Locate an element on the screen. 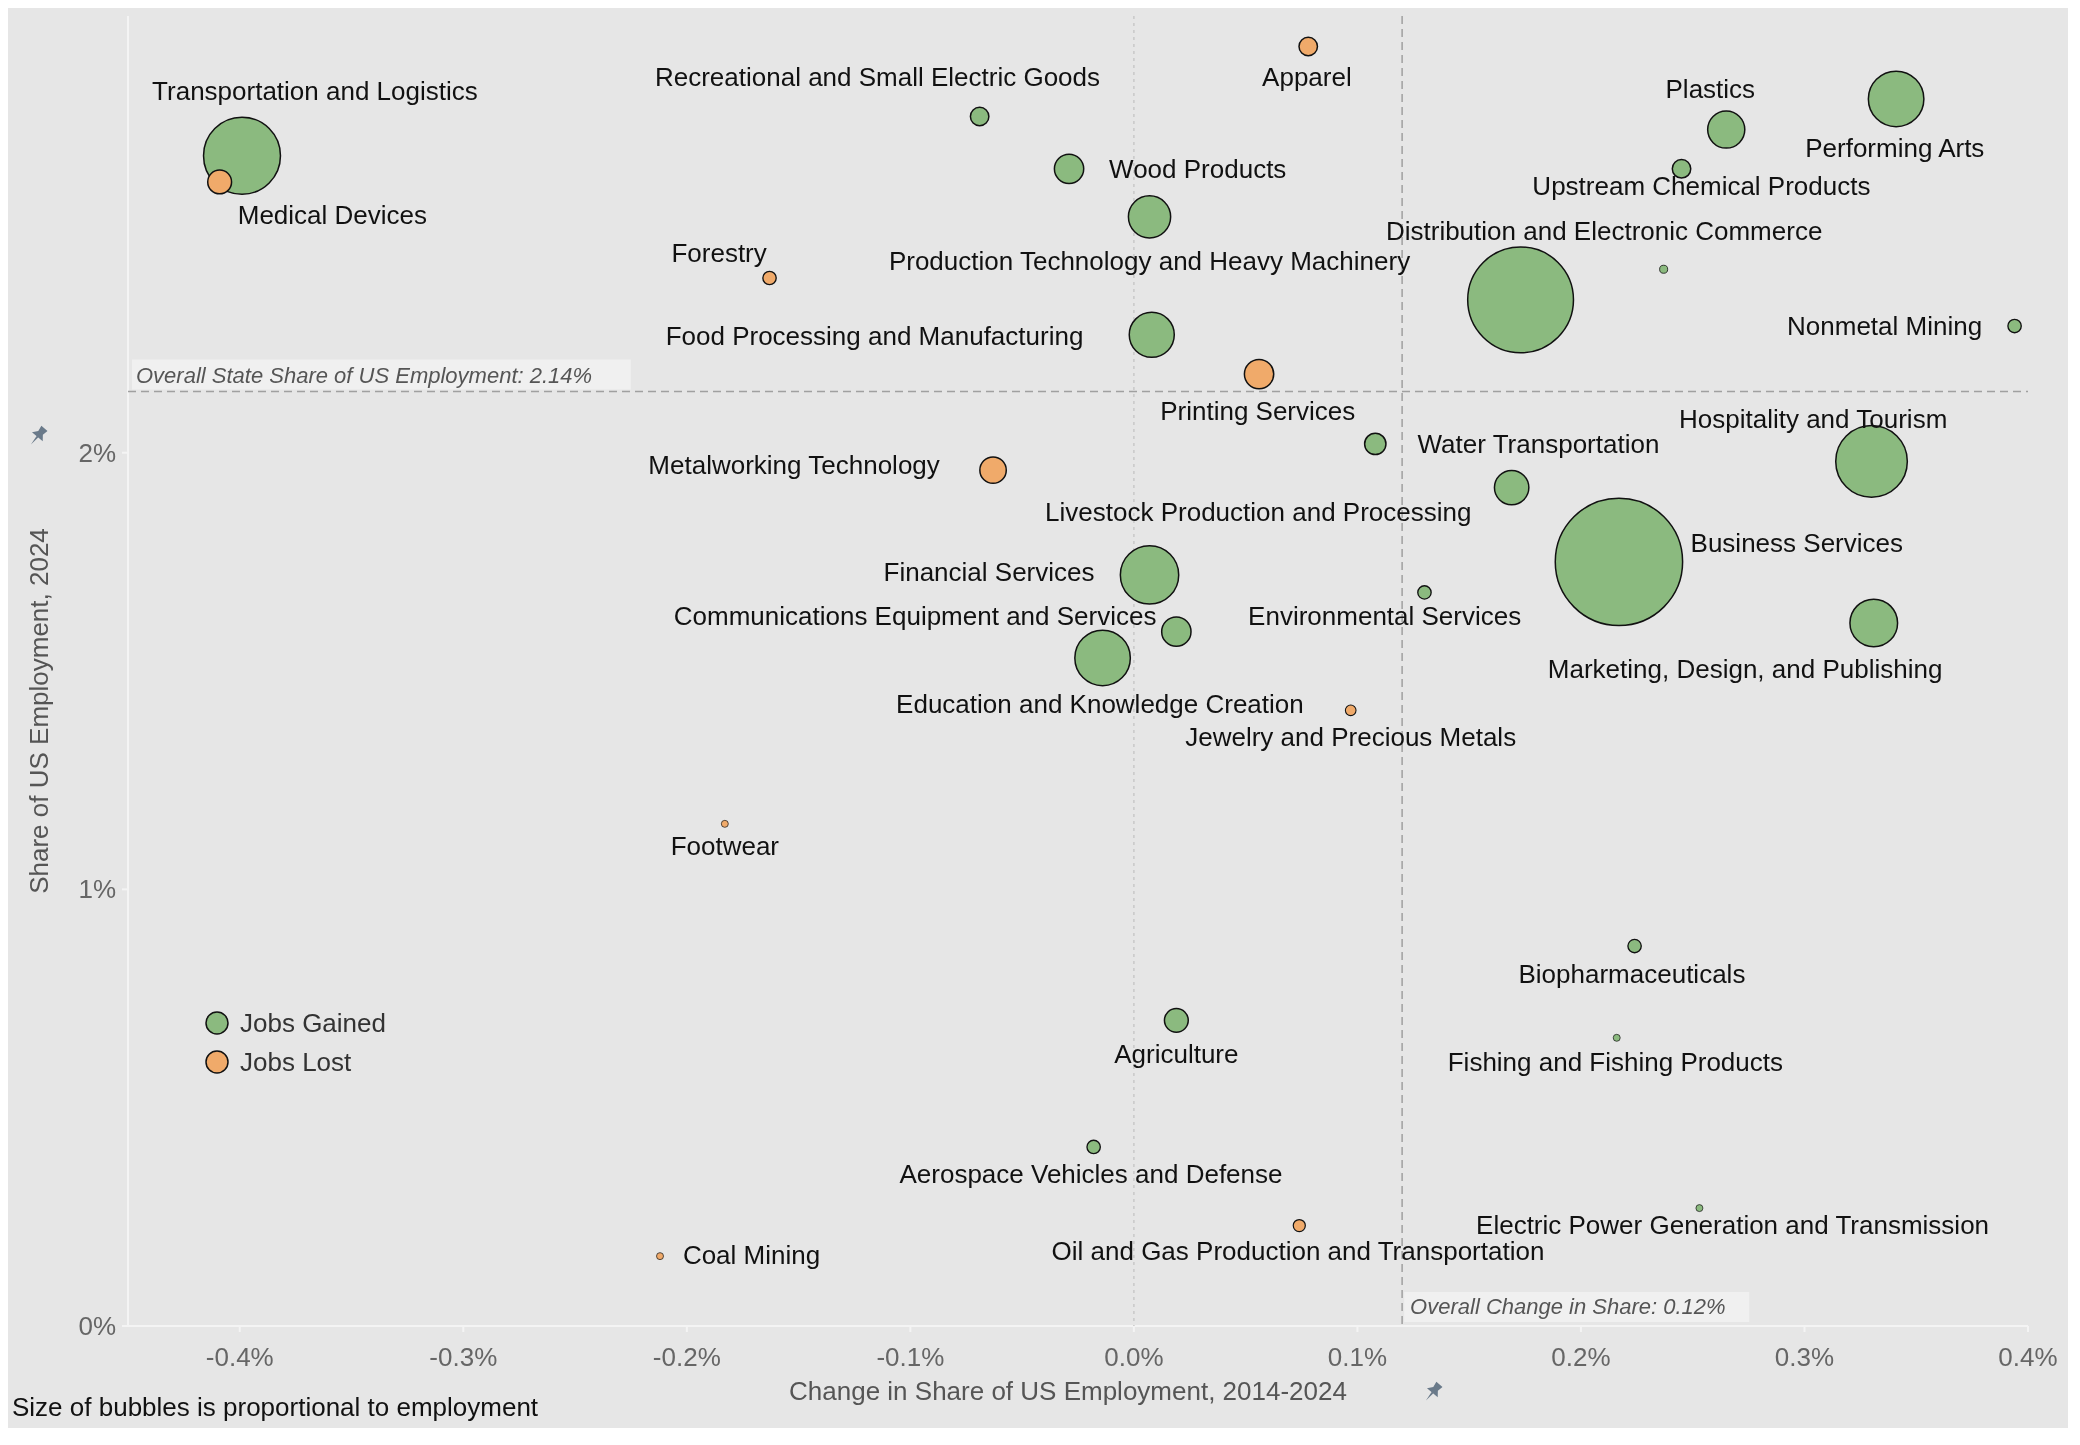 The width and height of the screenshot is (2080, 1445). x-tick-label: 0.0% is located at coordinates (1134, 1357).